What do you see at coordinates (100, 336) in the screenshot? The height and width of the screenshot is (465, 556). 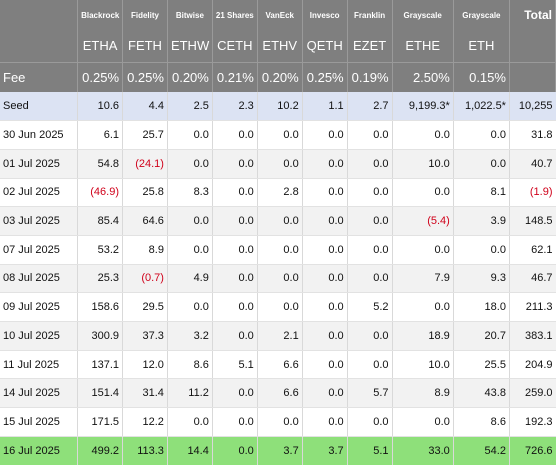 I see `flow-cell: 300.9` at bounding box center [100, 336].